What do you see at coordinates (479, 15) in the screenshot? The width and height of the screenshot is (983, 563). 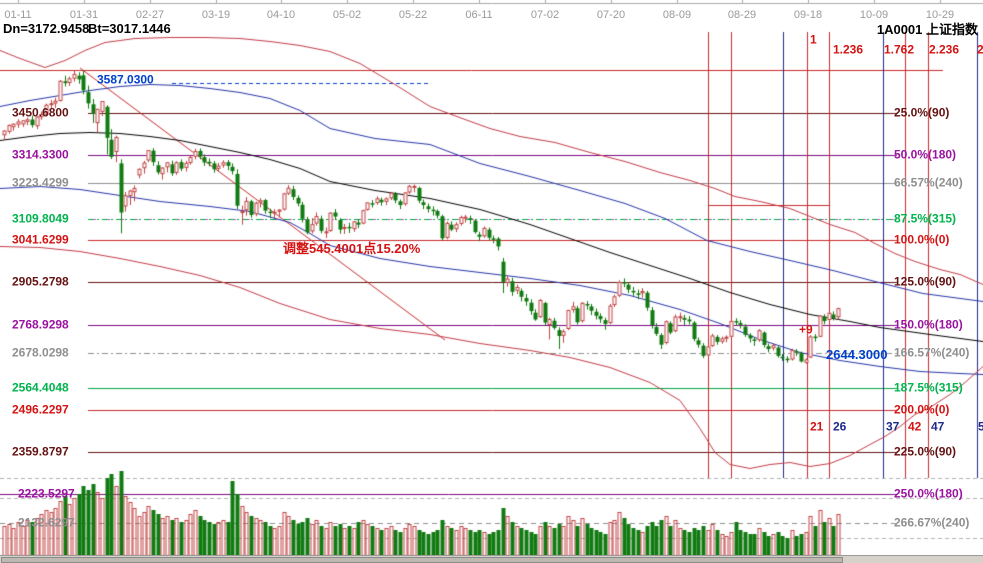 I see `date-axis-label: 06-11` at bounding box center [479, 15].